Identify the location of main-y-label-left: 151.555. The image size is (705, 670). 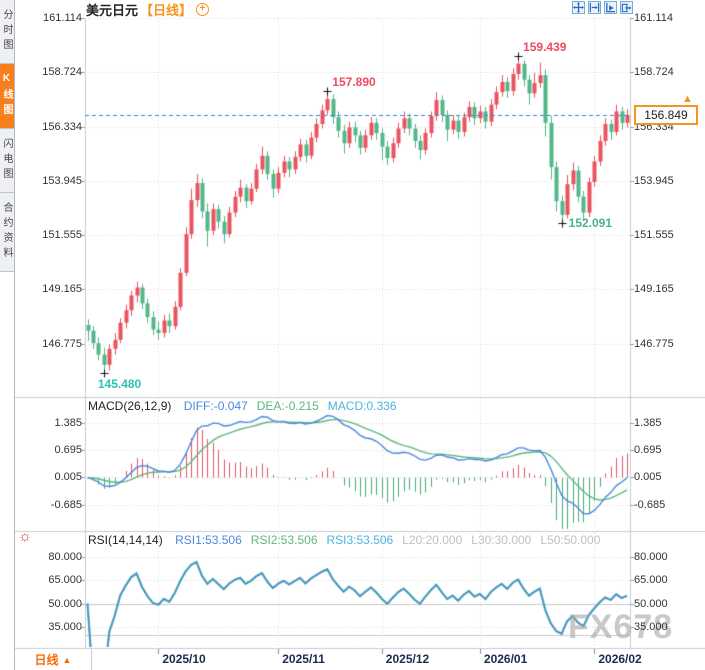
(62, 235).